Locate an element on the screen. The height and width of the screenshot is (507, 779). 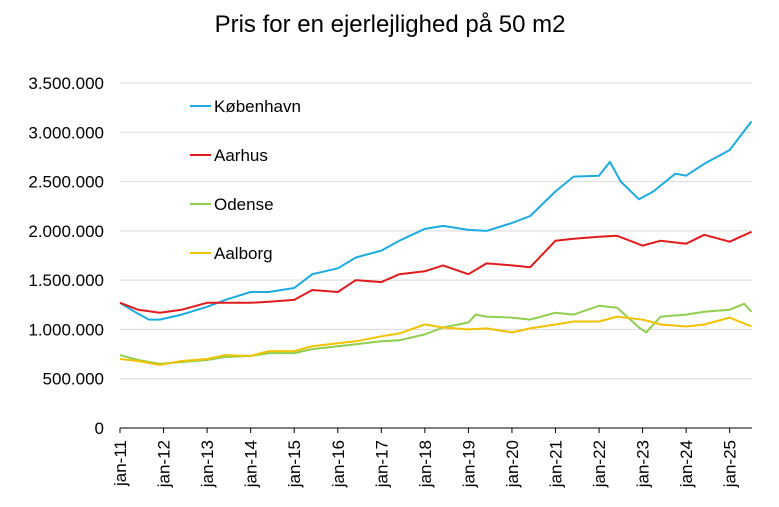
y-tick-label: 3.000.000 is located at coordinates (66, 132).